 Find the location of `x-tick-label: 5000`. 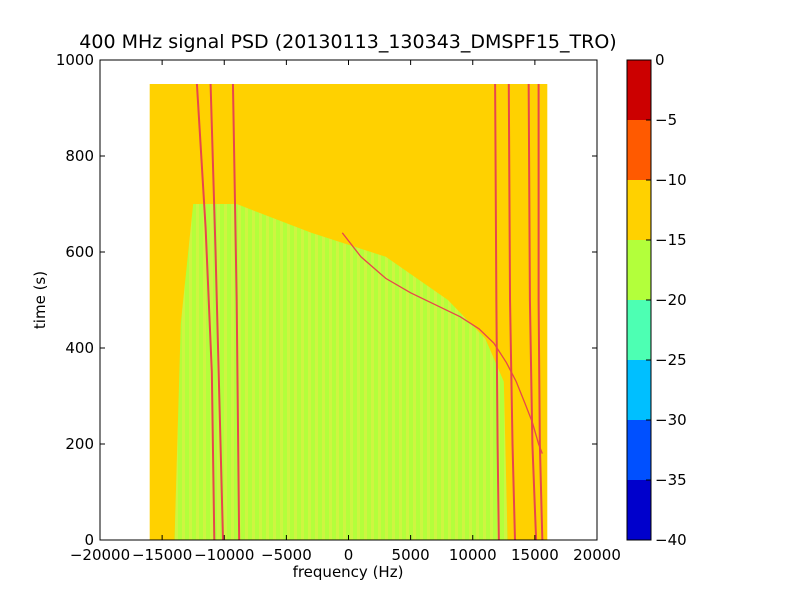

x-tick-label: 5000 is located at coordinates (411, 555).